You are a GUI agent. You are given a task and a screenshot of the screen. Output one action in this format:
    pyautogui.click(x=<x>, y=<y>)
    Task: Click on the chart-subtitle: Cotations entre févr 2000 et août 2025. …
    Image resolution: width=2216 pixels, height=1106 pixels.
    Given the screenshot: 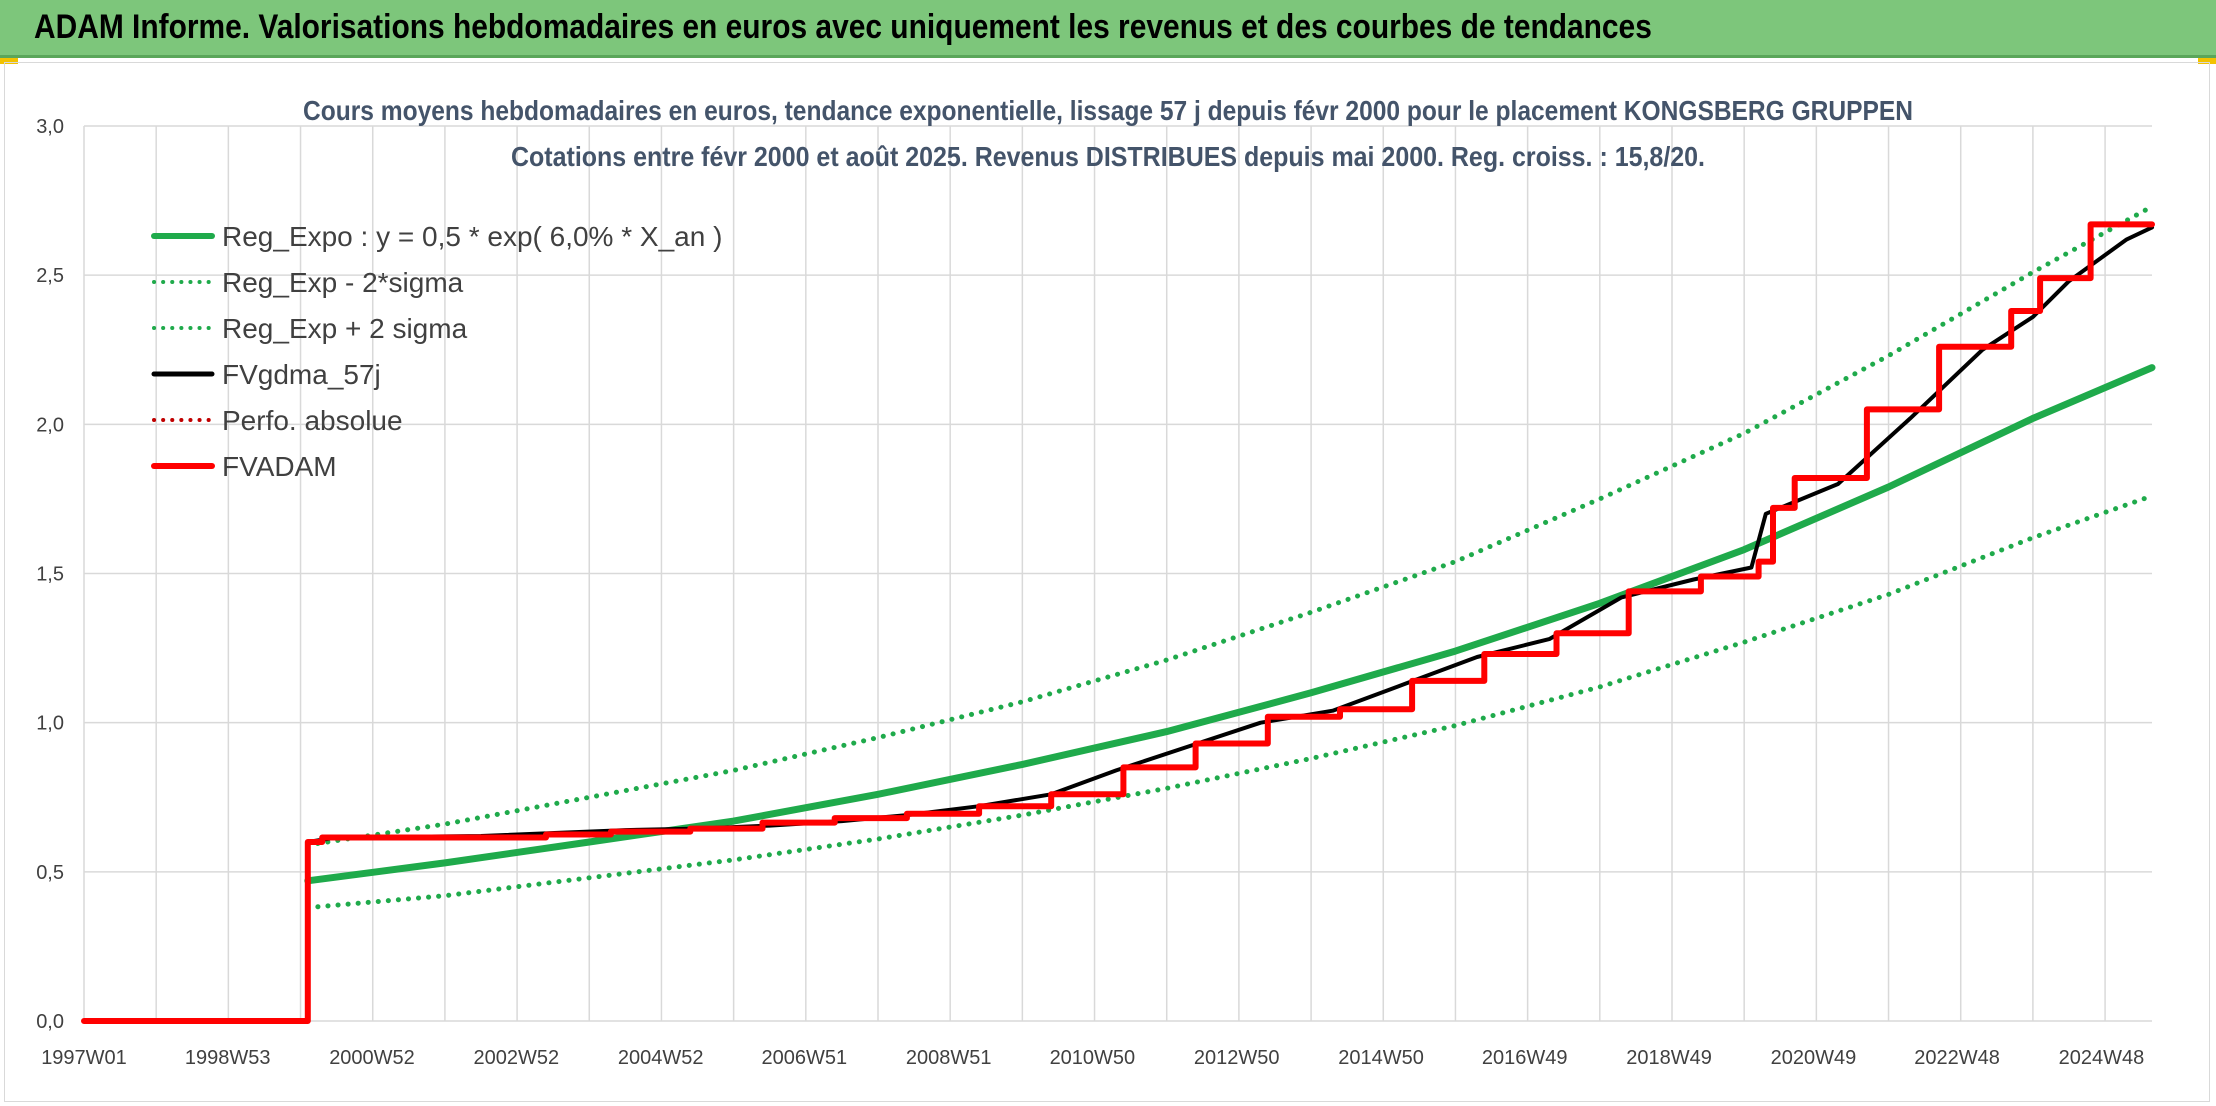 What is the action you would take?
    pyautogui.click(x=1108, y=156)
    